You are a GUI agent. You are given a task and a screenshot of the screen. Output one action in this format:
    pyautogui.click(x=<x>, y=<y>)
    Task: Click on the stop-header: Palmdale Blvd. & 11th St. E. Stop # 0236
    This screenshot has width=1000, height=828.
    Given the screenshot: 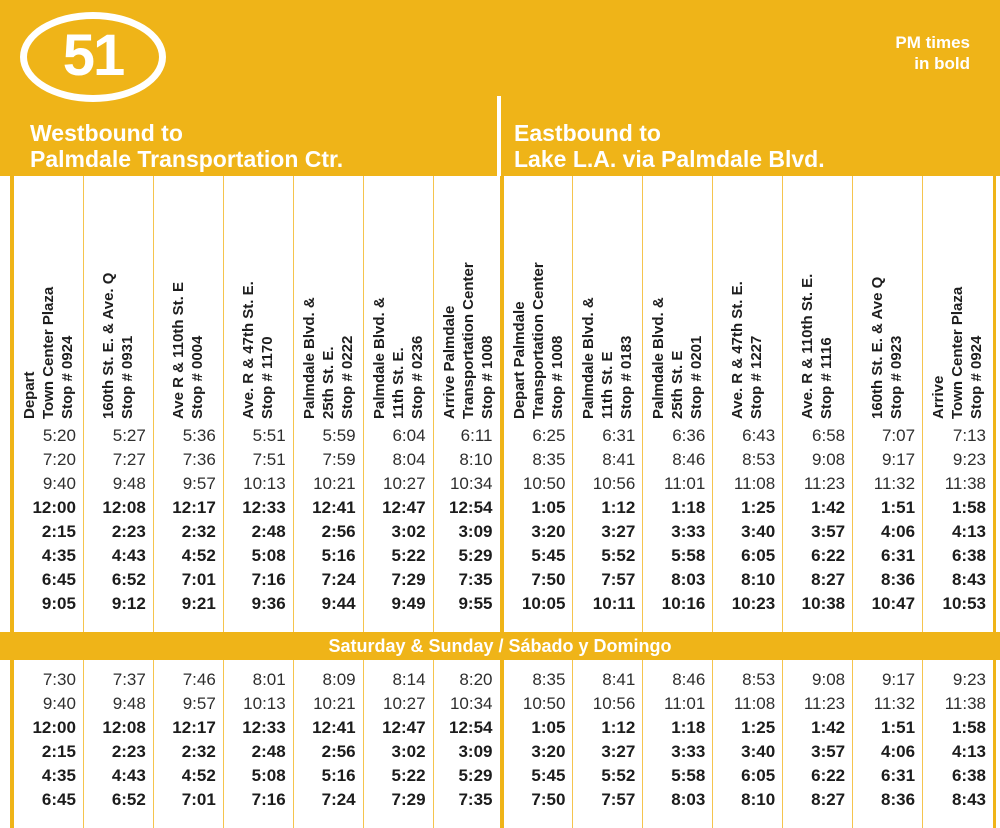 What is the action you would take?
    pyautogui.click(x=398, y=300)
    